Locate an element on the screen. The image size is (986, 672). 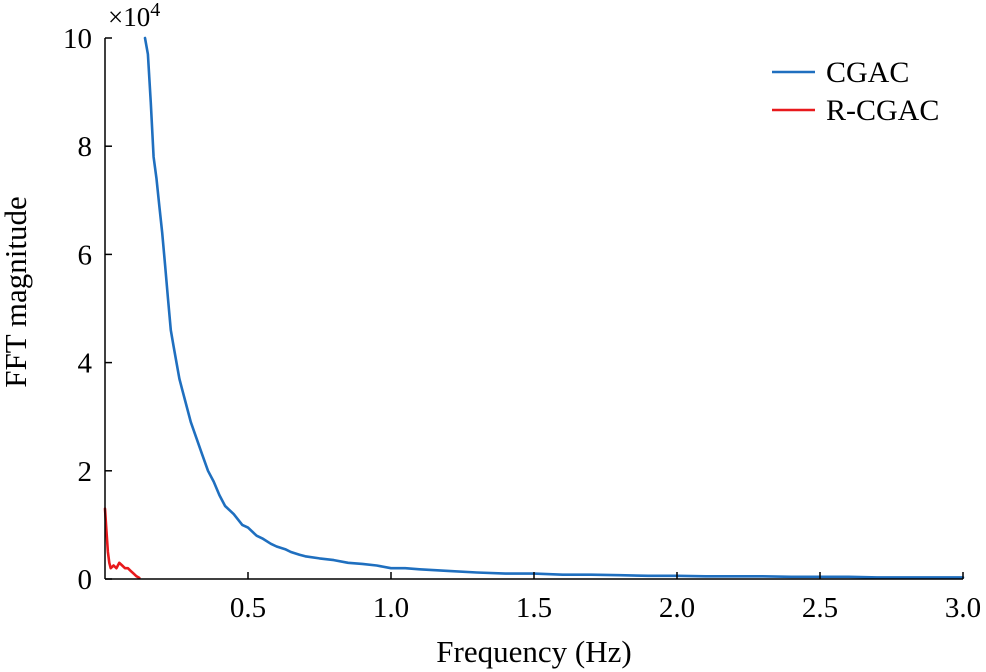
y-tick-label: 8 is located at coordinates (85, 147).